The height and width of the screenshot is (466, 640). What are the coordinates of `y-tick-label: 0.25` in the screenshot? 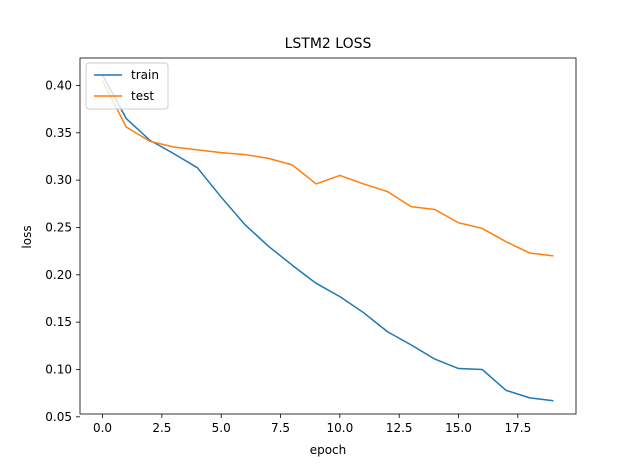 It's located at (58, 227).